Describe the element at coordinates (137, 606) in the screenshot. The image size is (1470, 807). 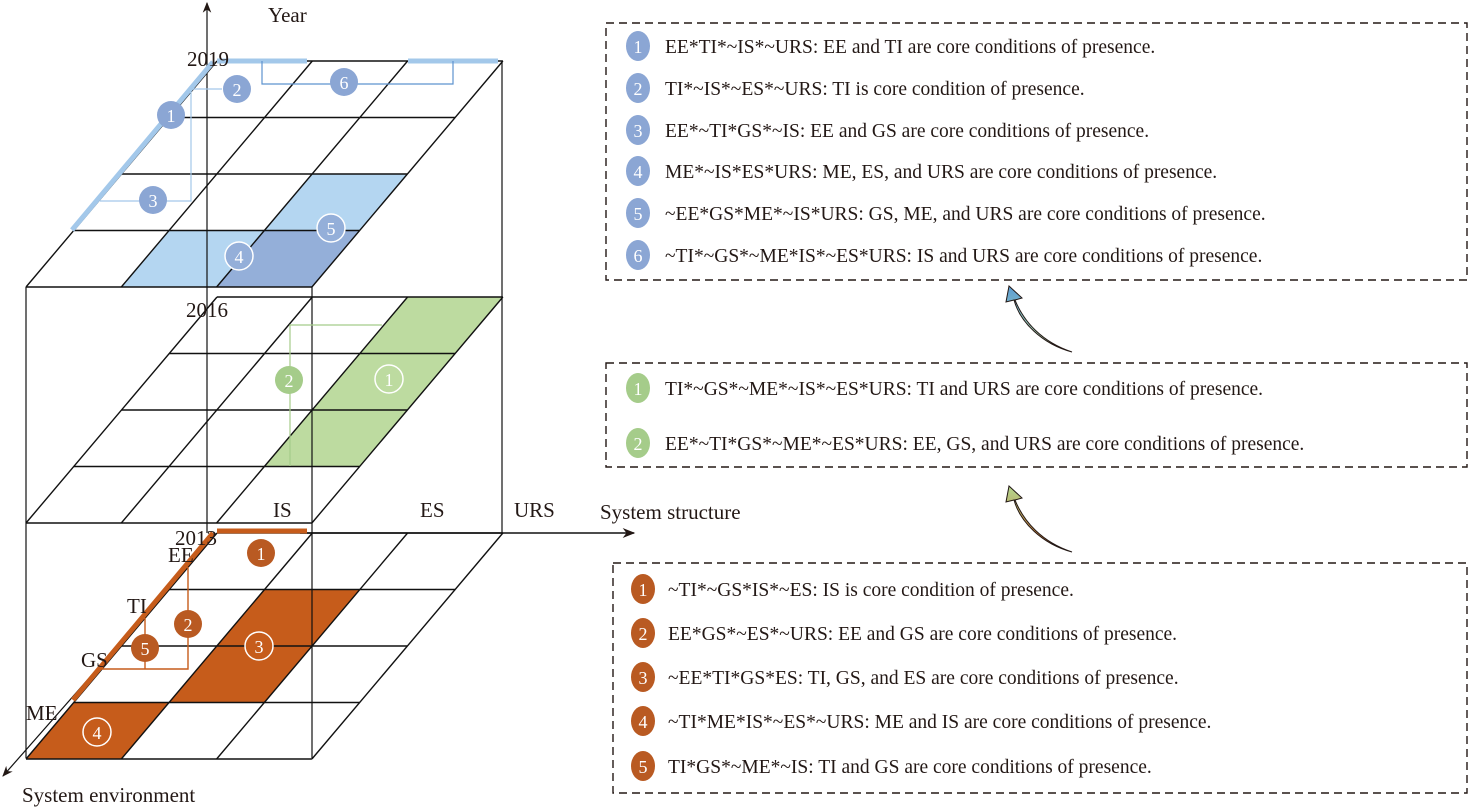
I see `environment-label-ti: TI` at that location.